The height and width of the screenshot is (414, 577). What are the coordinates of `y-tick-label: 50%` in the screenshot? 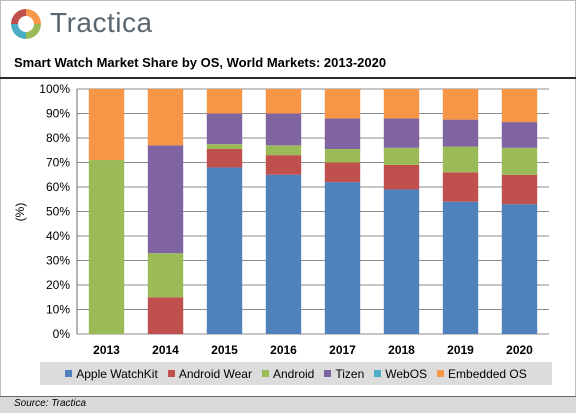 It's located at (58, 212).